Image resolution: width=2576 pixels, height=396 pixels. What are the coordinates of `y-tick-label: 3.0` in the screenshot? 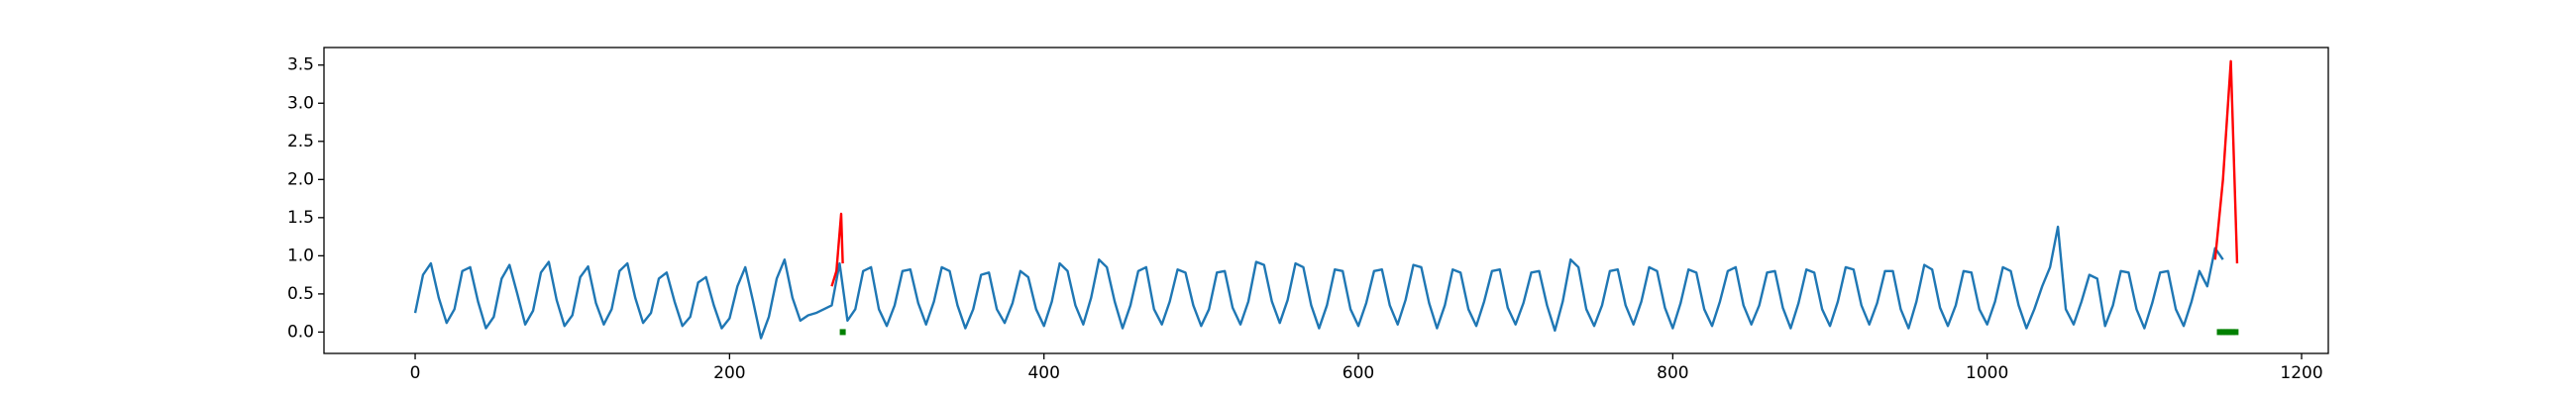 It's located at (300, 103).